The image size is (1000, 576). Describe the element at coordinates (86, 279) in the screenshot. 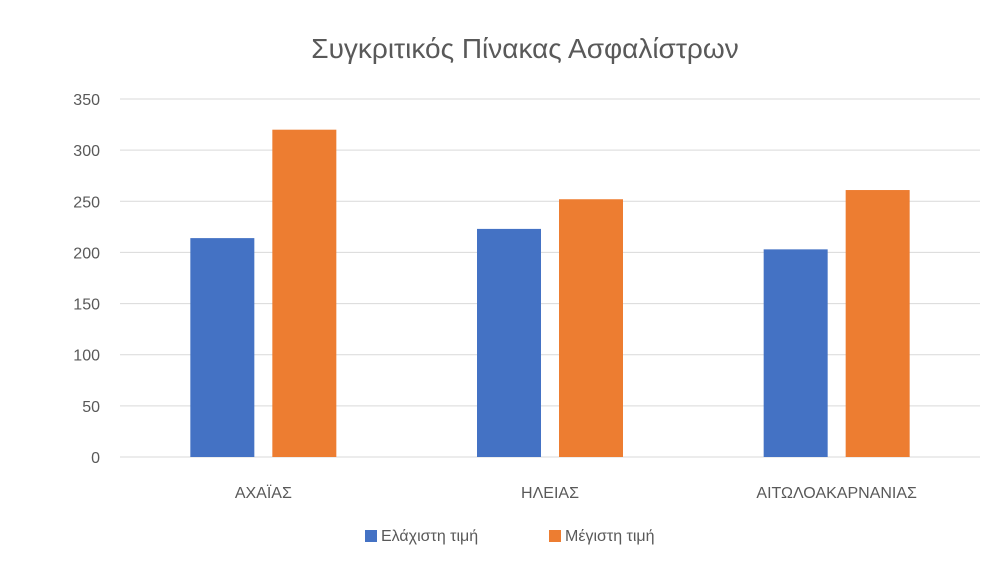

I see `y-axis-ticks: 0 50 100 150 200 250 300 350` at that location.